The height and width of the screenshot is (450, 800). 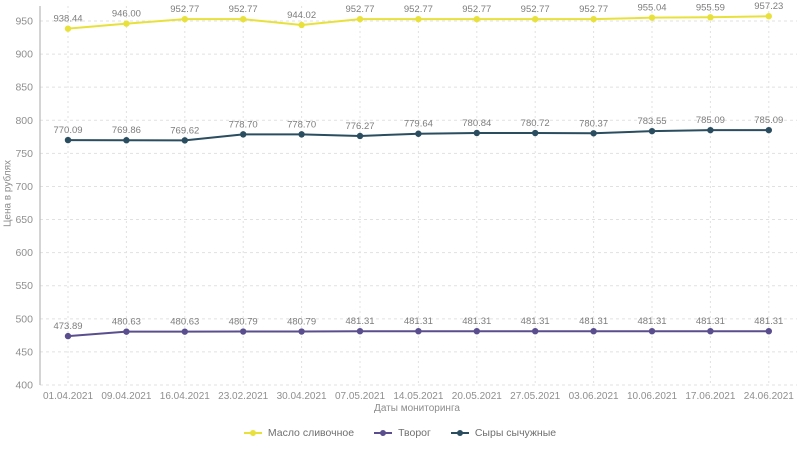 I want to click on x-tick-label: 17.06.2021, so click(x=710, y=396).